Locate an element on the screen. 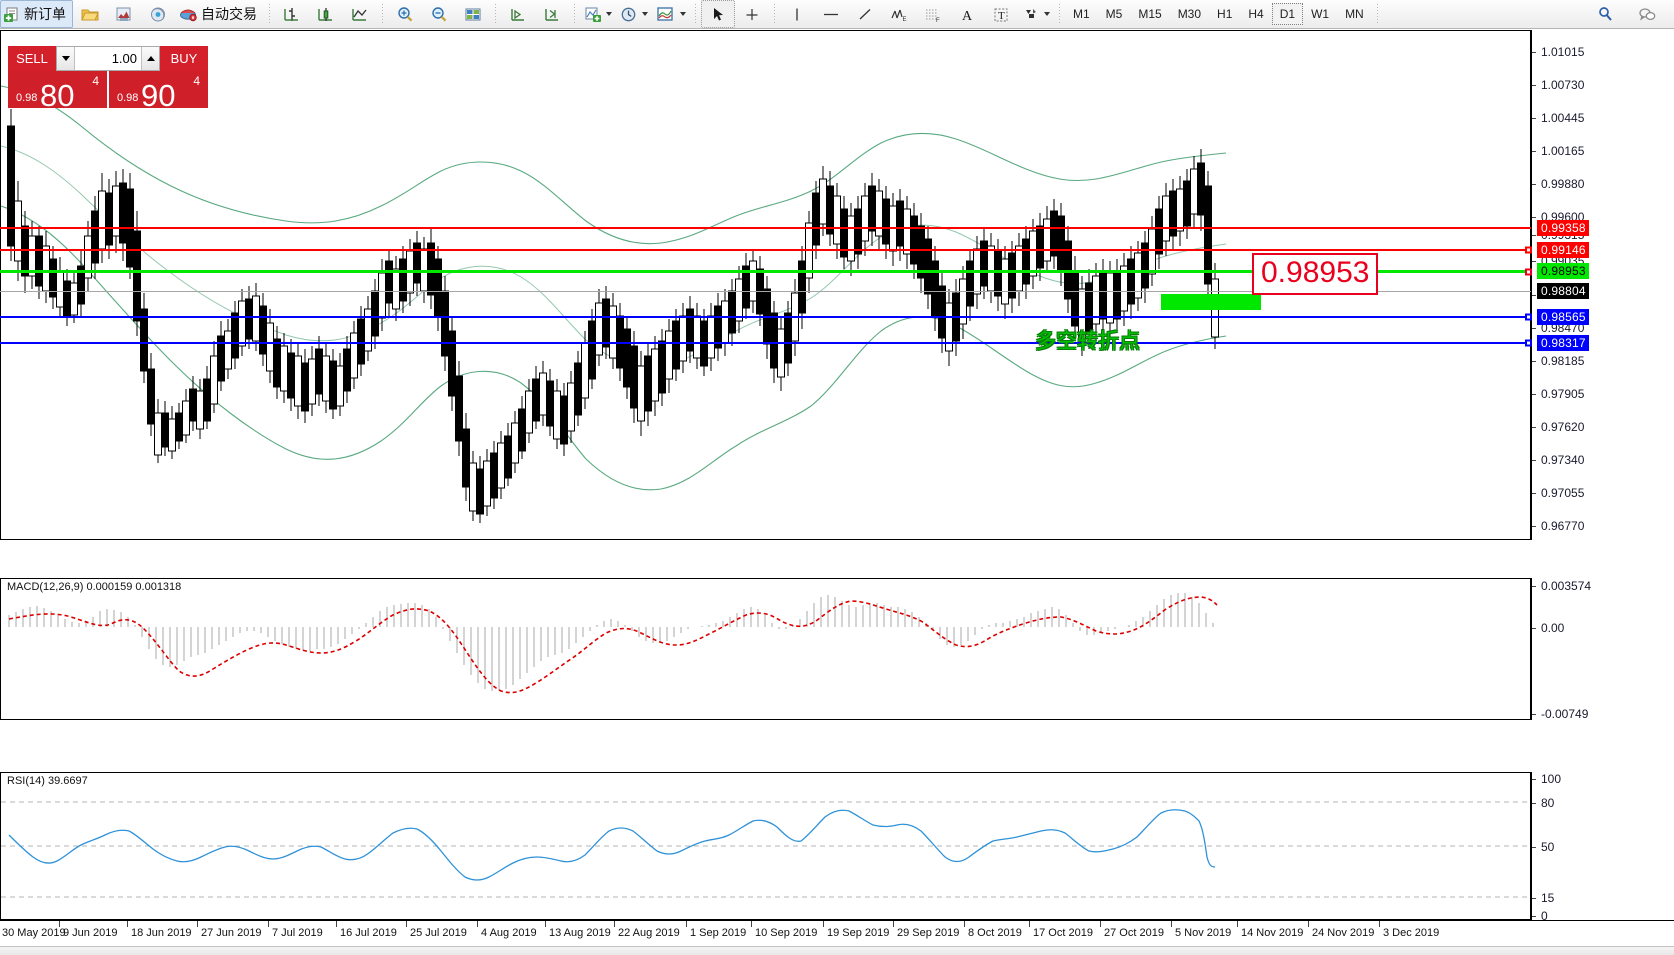 This screenshot has width=1674, height=955. trendline-button is located at coordinates (865, 14).